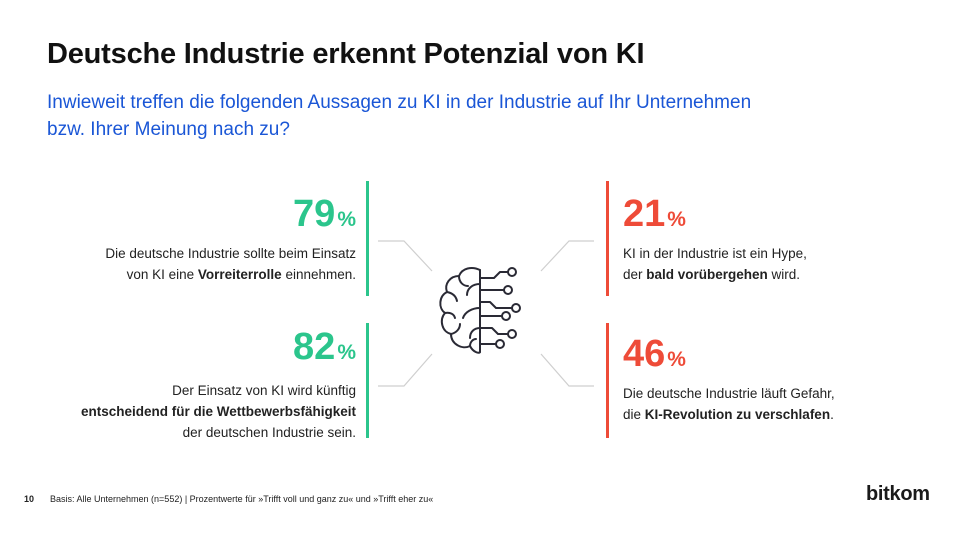 This screenshot has height=550, width=960. I want to click on brain-circuit-icon, so click(480, 310).